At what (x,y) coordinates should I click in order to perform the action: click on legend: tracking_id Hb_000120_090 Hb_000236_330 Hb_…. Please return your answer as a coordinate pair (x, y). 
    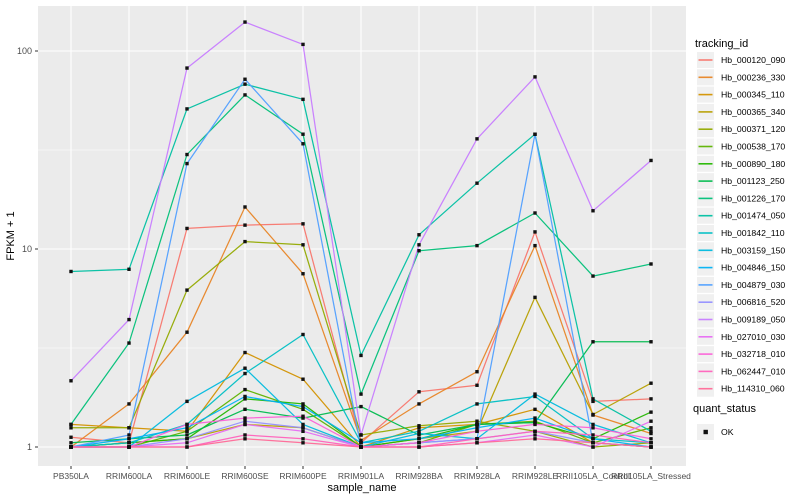
    Looking at the image, I should click on (739, 239).